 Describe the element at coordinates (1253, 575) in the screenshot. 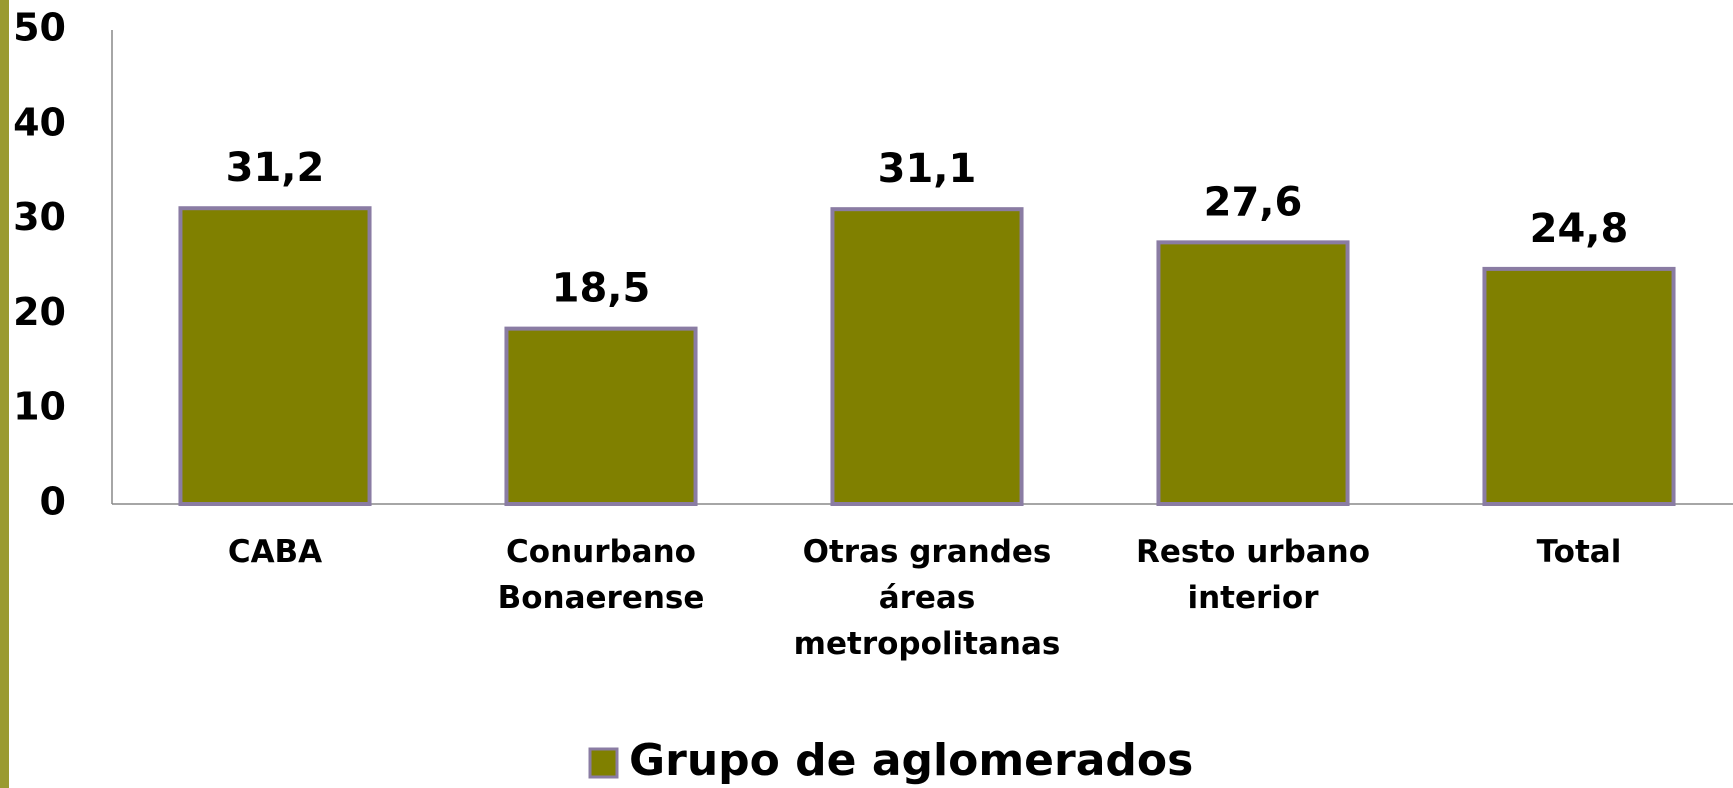

I see `x-tick-label: Resto urbano interior` at that location.